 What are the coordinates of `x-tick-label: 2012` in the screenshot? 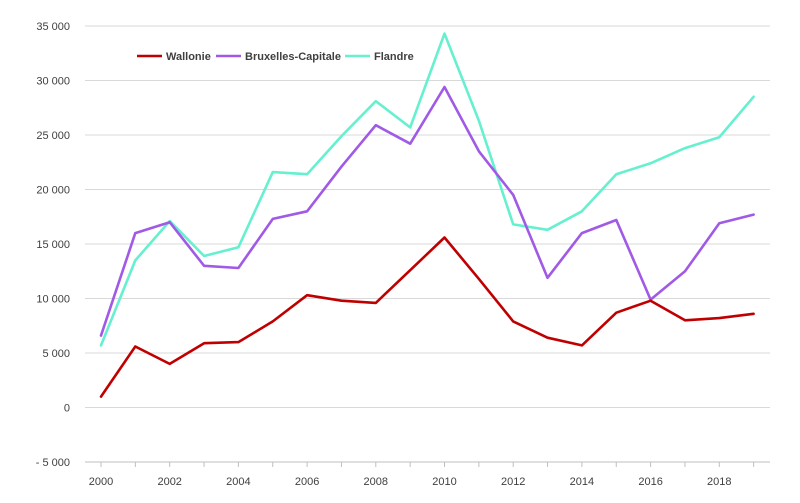 It's located at (513, 482).